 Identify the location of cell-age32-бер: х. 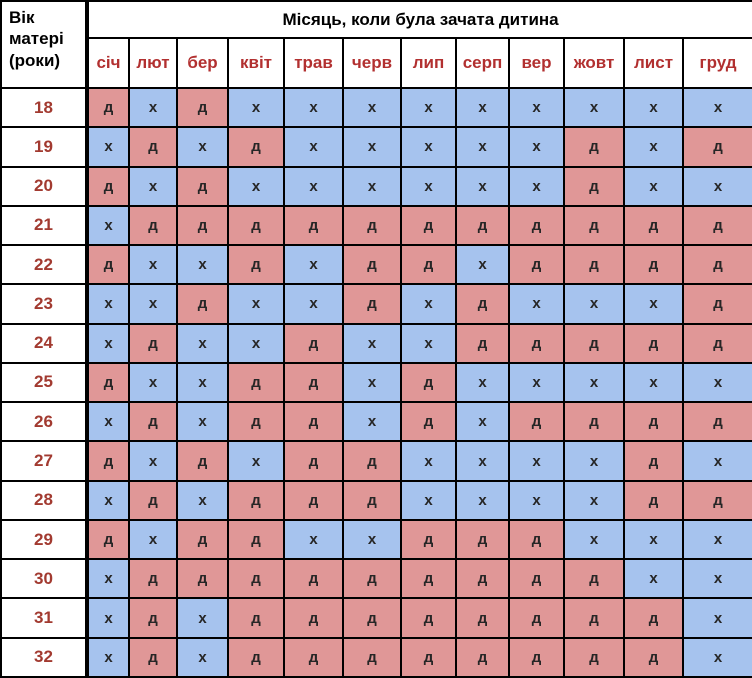
(202, 657).